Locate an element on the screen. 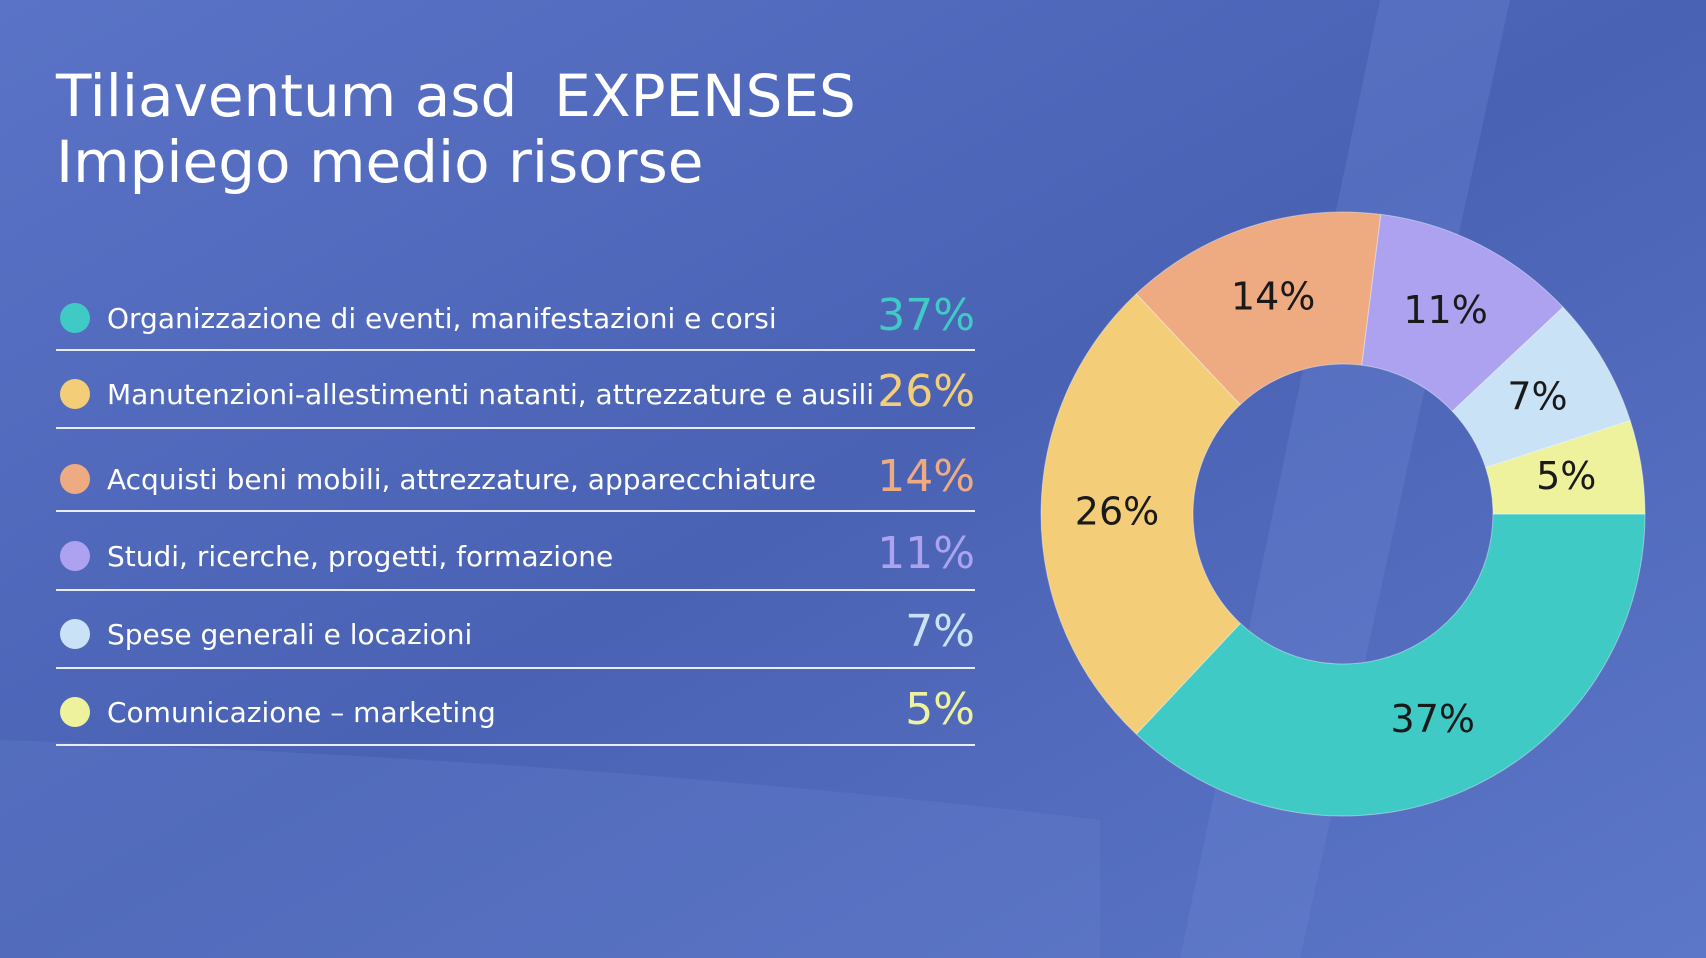 This screenshot has height=958, width=1706. legend-value: 5% is located at coordinates (940, 709).